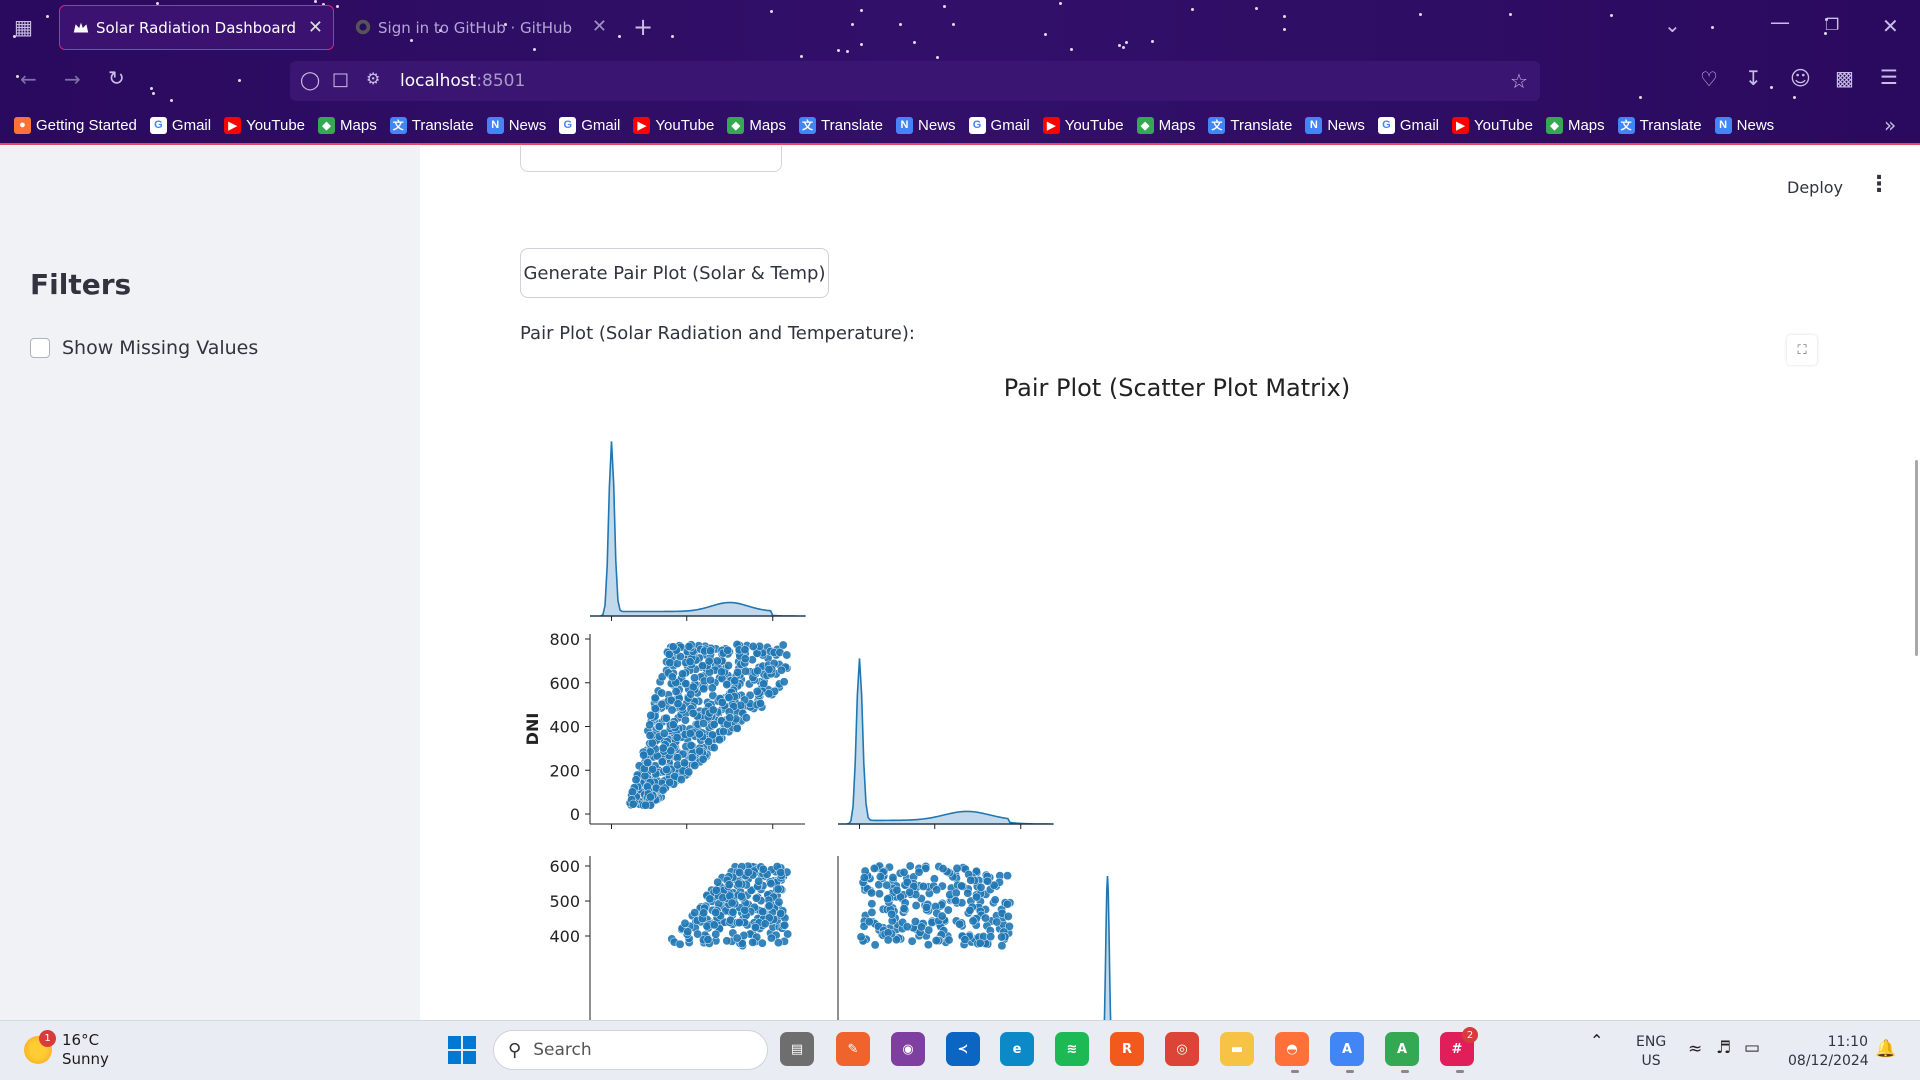 This screenshot has width=1920, height=1080. Describe the element at coordinates (1753, 78) in the screenshot. I see `download-icon: ↧` at that location.